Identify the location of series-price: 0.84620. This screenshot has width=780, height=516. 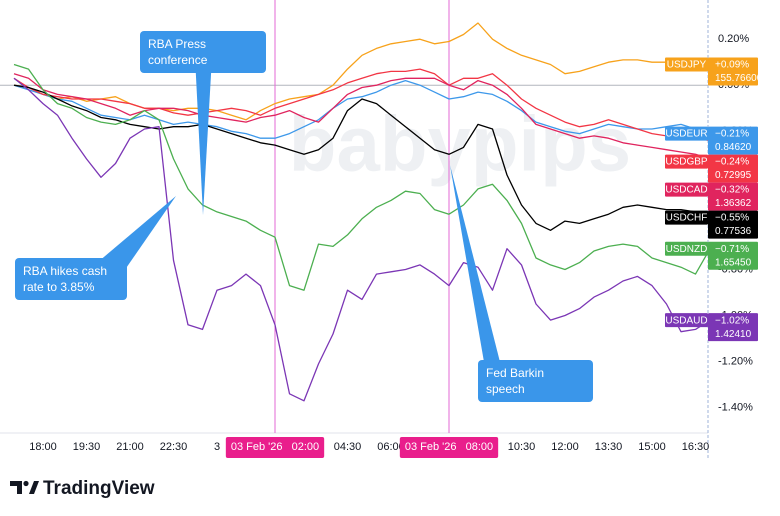
(733, 147).